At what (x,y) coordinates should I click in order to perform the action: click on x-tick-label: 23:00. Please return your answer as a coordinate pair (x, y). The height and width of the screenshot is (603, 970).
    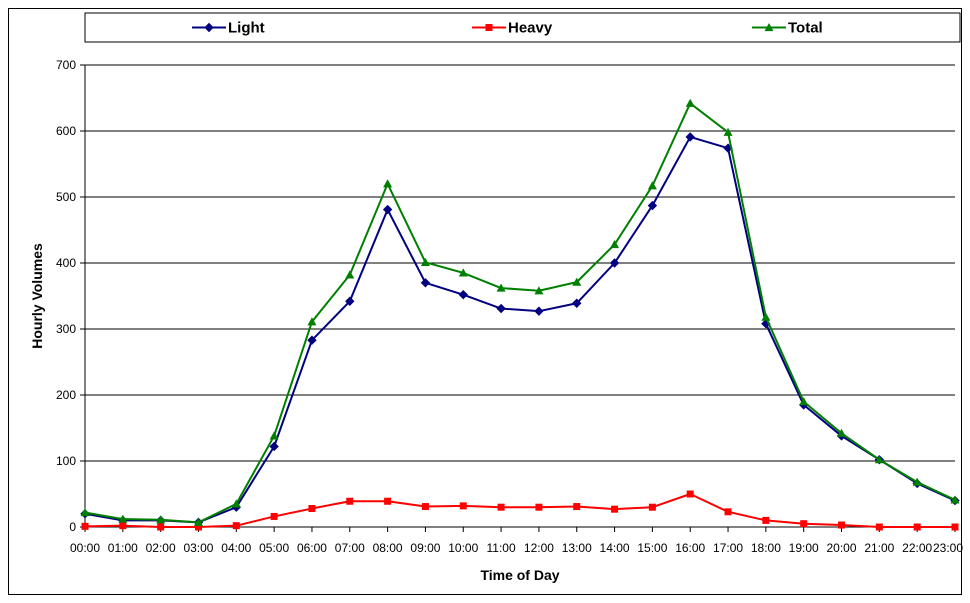
    Looking at the image, I should click on (948, 548).